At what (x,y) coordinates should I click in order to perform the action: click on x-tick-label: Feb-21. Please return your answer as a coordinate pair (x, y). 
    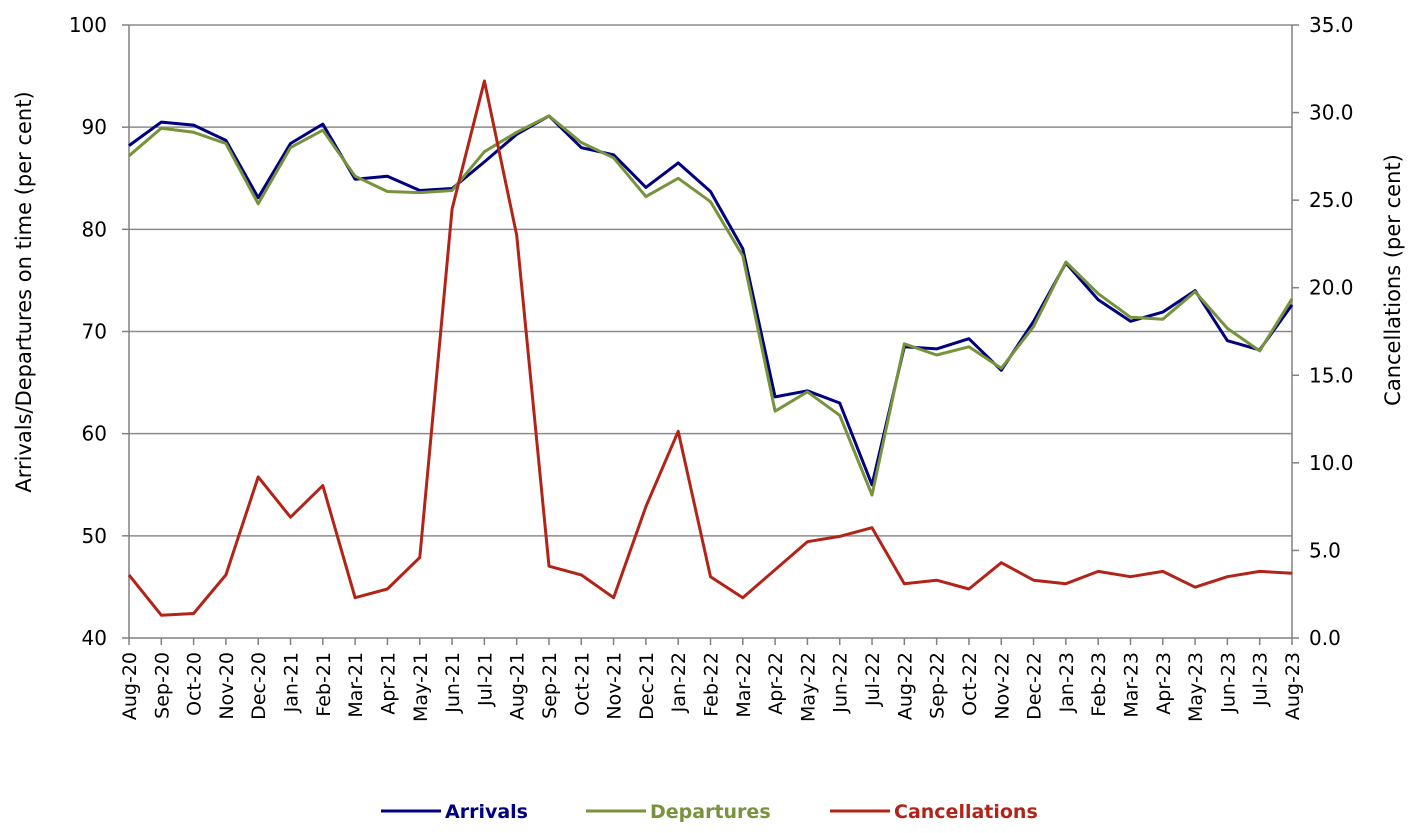
    Looking at the image, I should click on (324, 684).